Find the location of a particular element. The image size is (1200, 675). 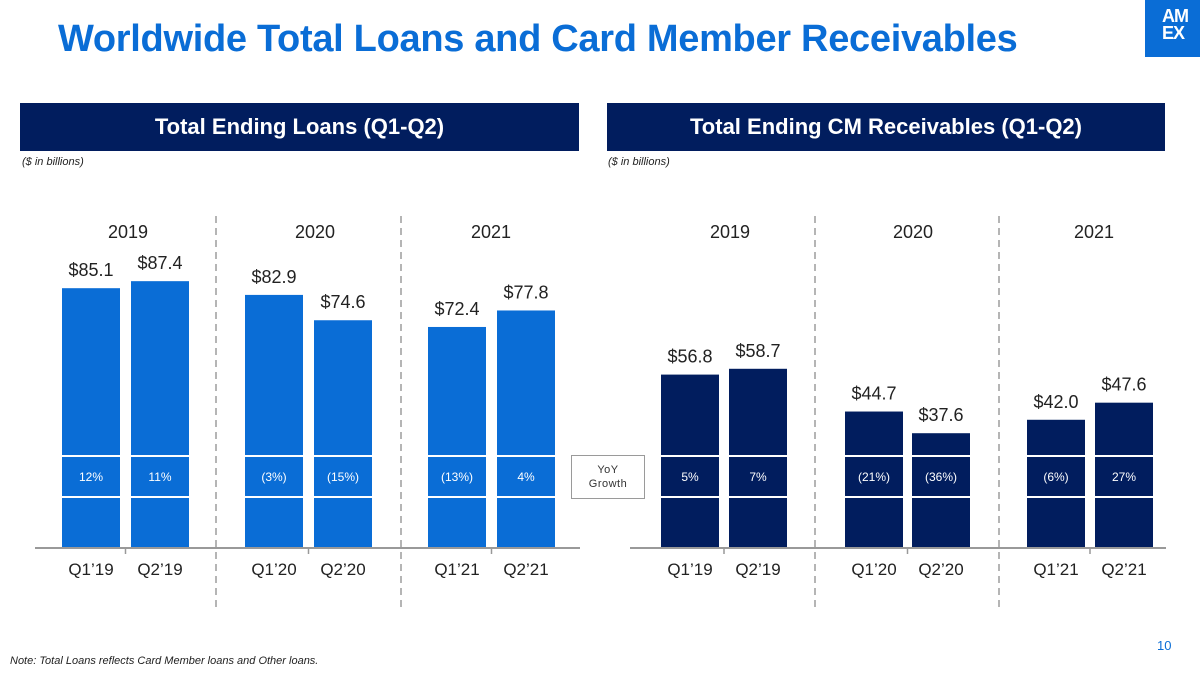

receivables-category-label-5: Q2’21 is located at coordinates (1123, 569).